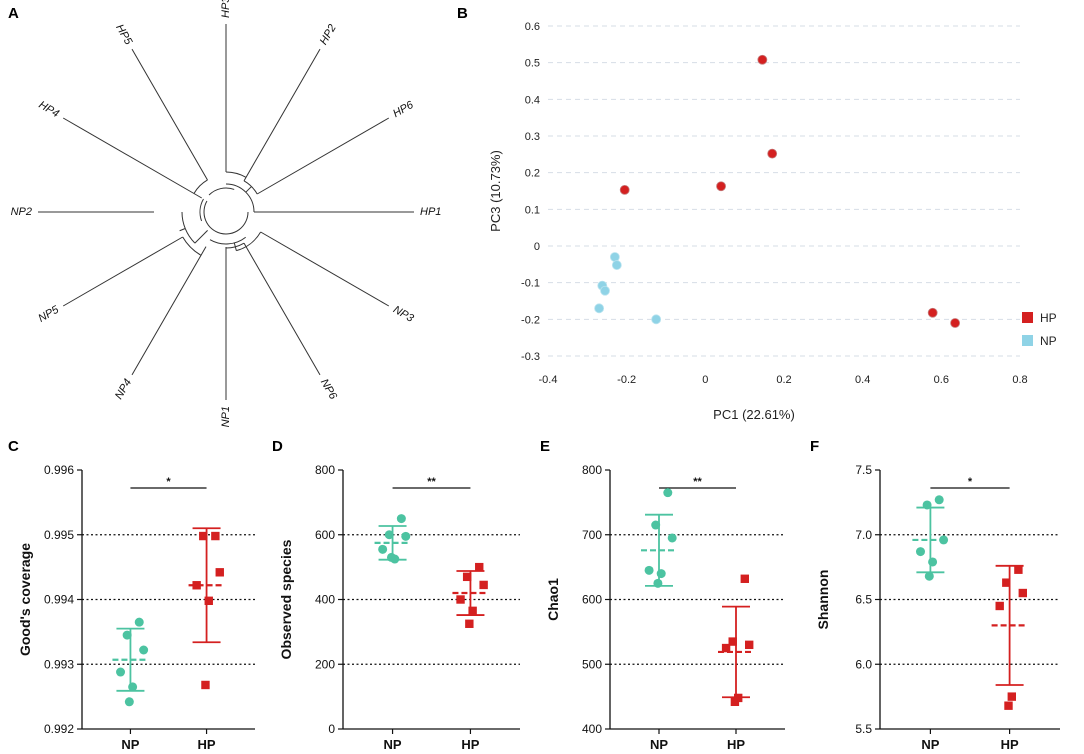 Image resolution: width=1084 pixels, height=754 pixels. What do you see at coordinates (226, 416) in the screenshot?
I see `tree-leaf-label-np1: NP1` at bounding box center [226, 416].